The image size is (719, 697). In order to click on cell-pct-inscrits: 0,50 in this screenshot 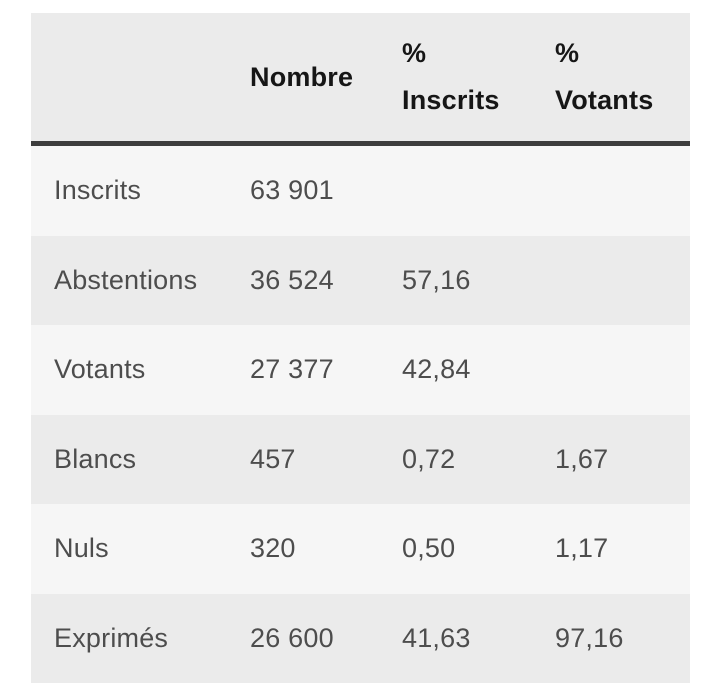, I will do `click(429, 548)`.